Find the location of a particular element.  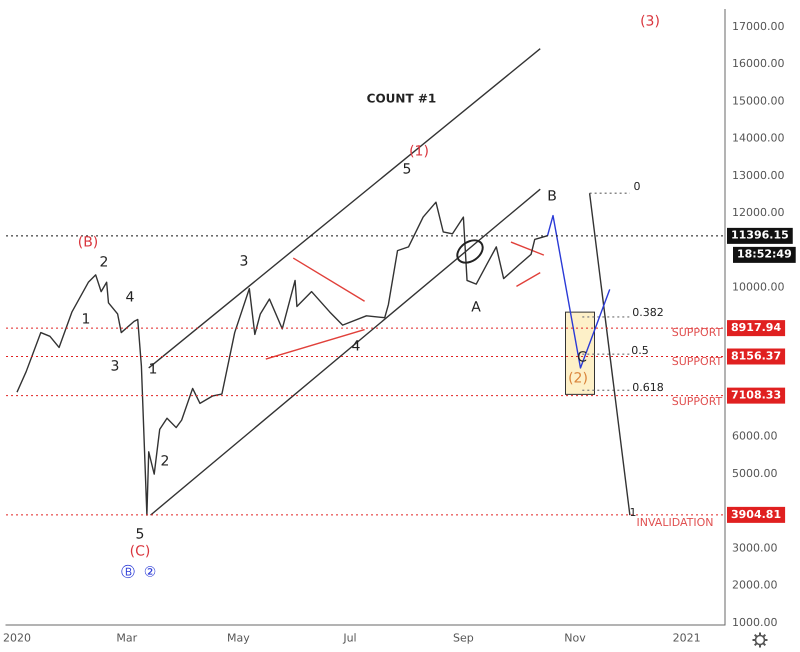

x-tick-label: Nov is located at coordinates (575, 637).